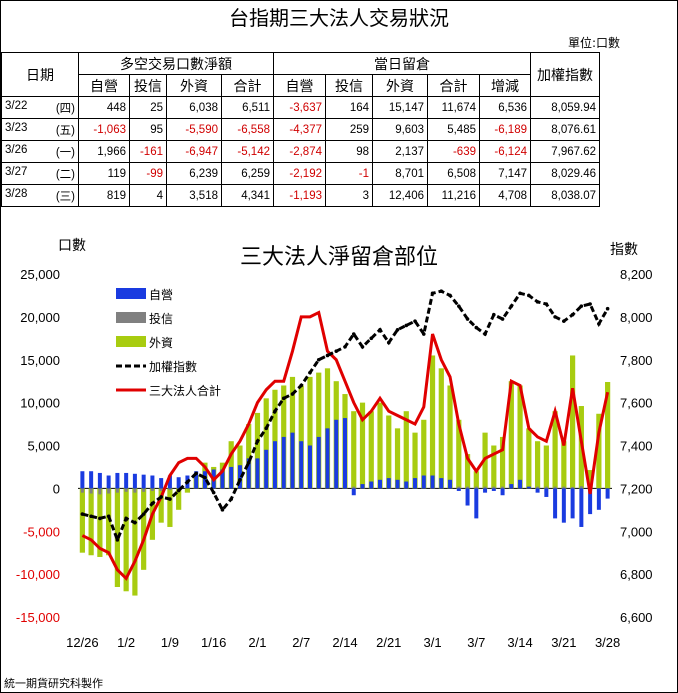 The height and width of the screenshot is (693, 678). I want to click on date-cell: 3/27 (二), so click(40, 173).